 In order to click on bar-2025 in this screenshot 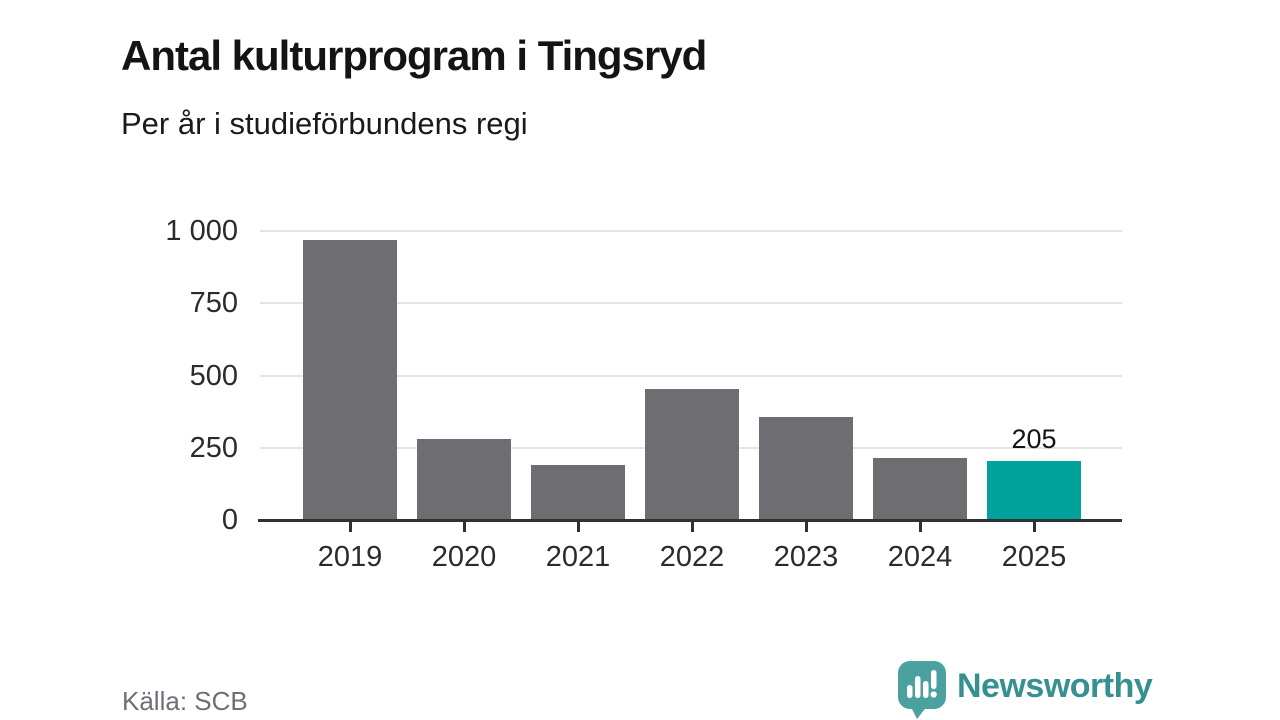, I will do `click(1034, 490)`.